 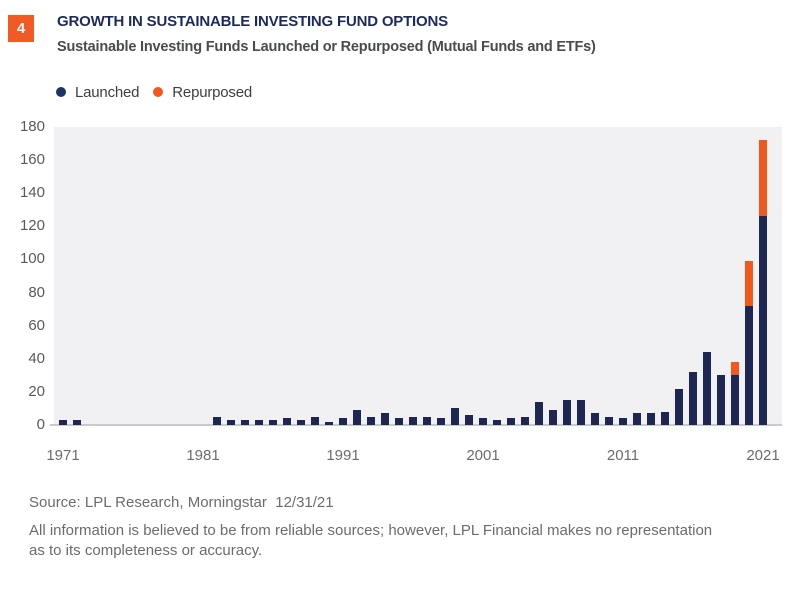 I want to click on legend-label-repurposed: Repurposed, so click(x=212, y=92).